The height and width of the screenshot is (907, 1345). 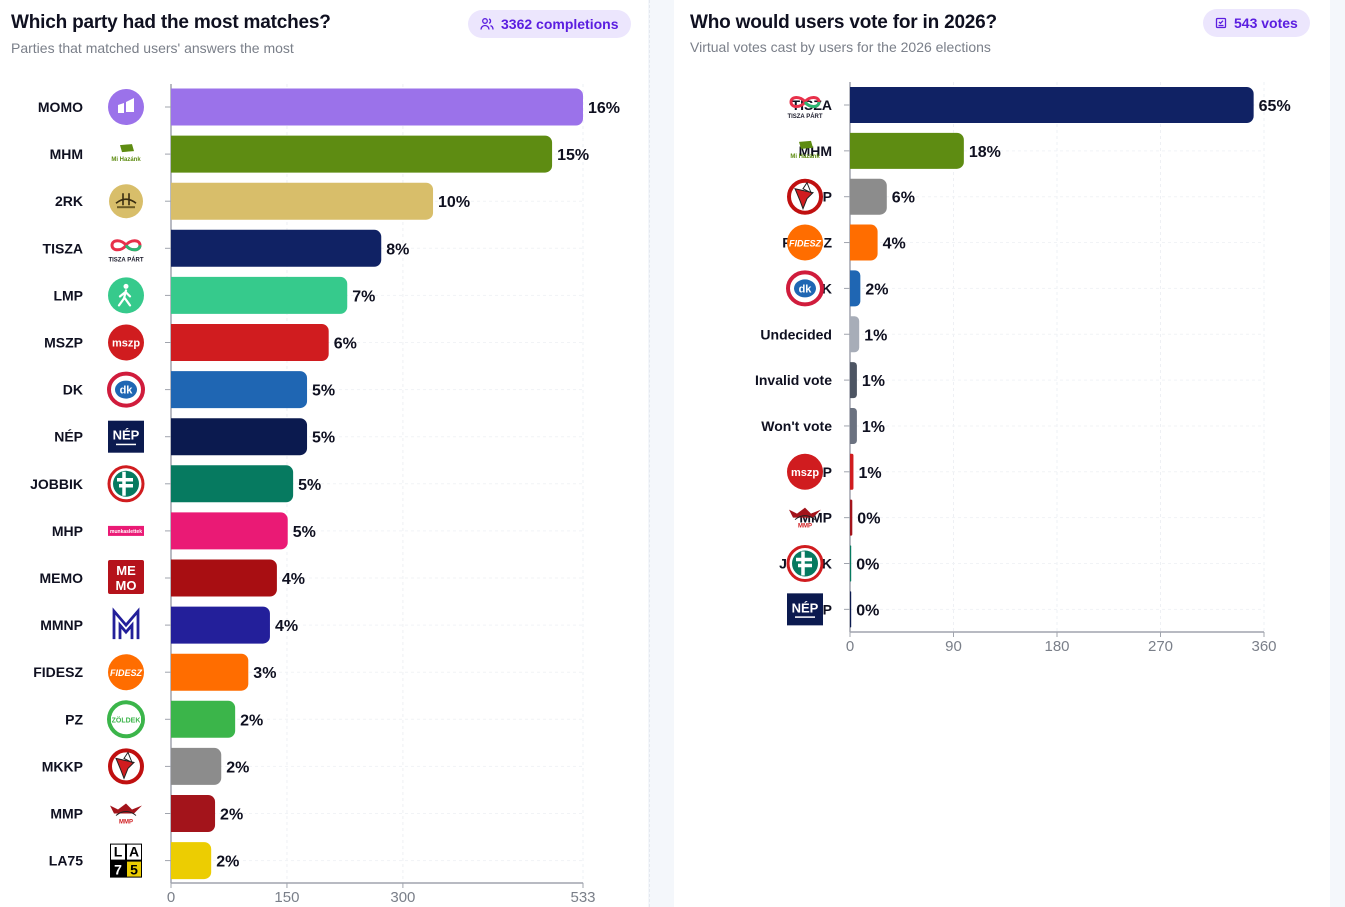 I want to click on mmp-logo: MMP, so click(x=126, y=814).